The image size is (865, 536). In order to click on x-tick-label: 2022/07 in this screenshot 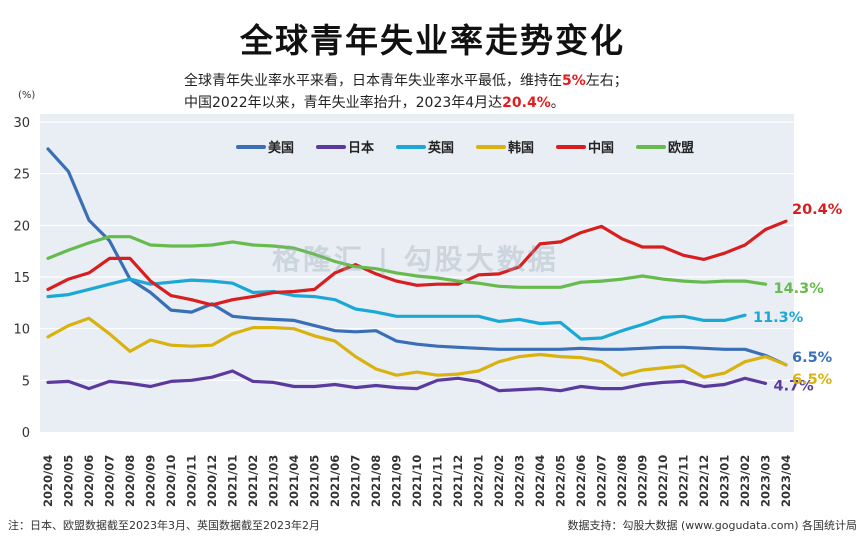, I will do `click(602, 481)`.